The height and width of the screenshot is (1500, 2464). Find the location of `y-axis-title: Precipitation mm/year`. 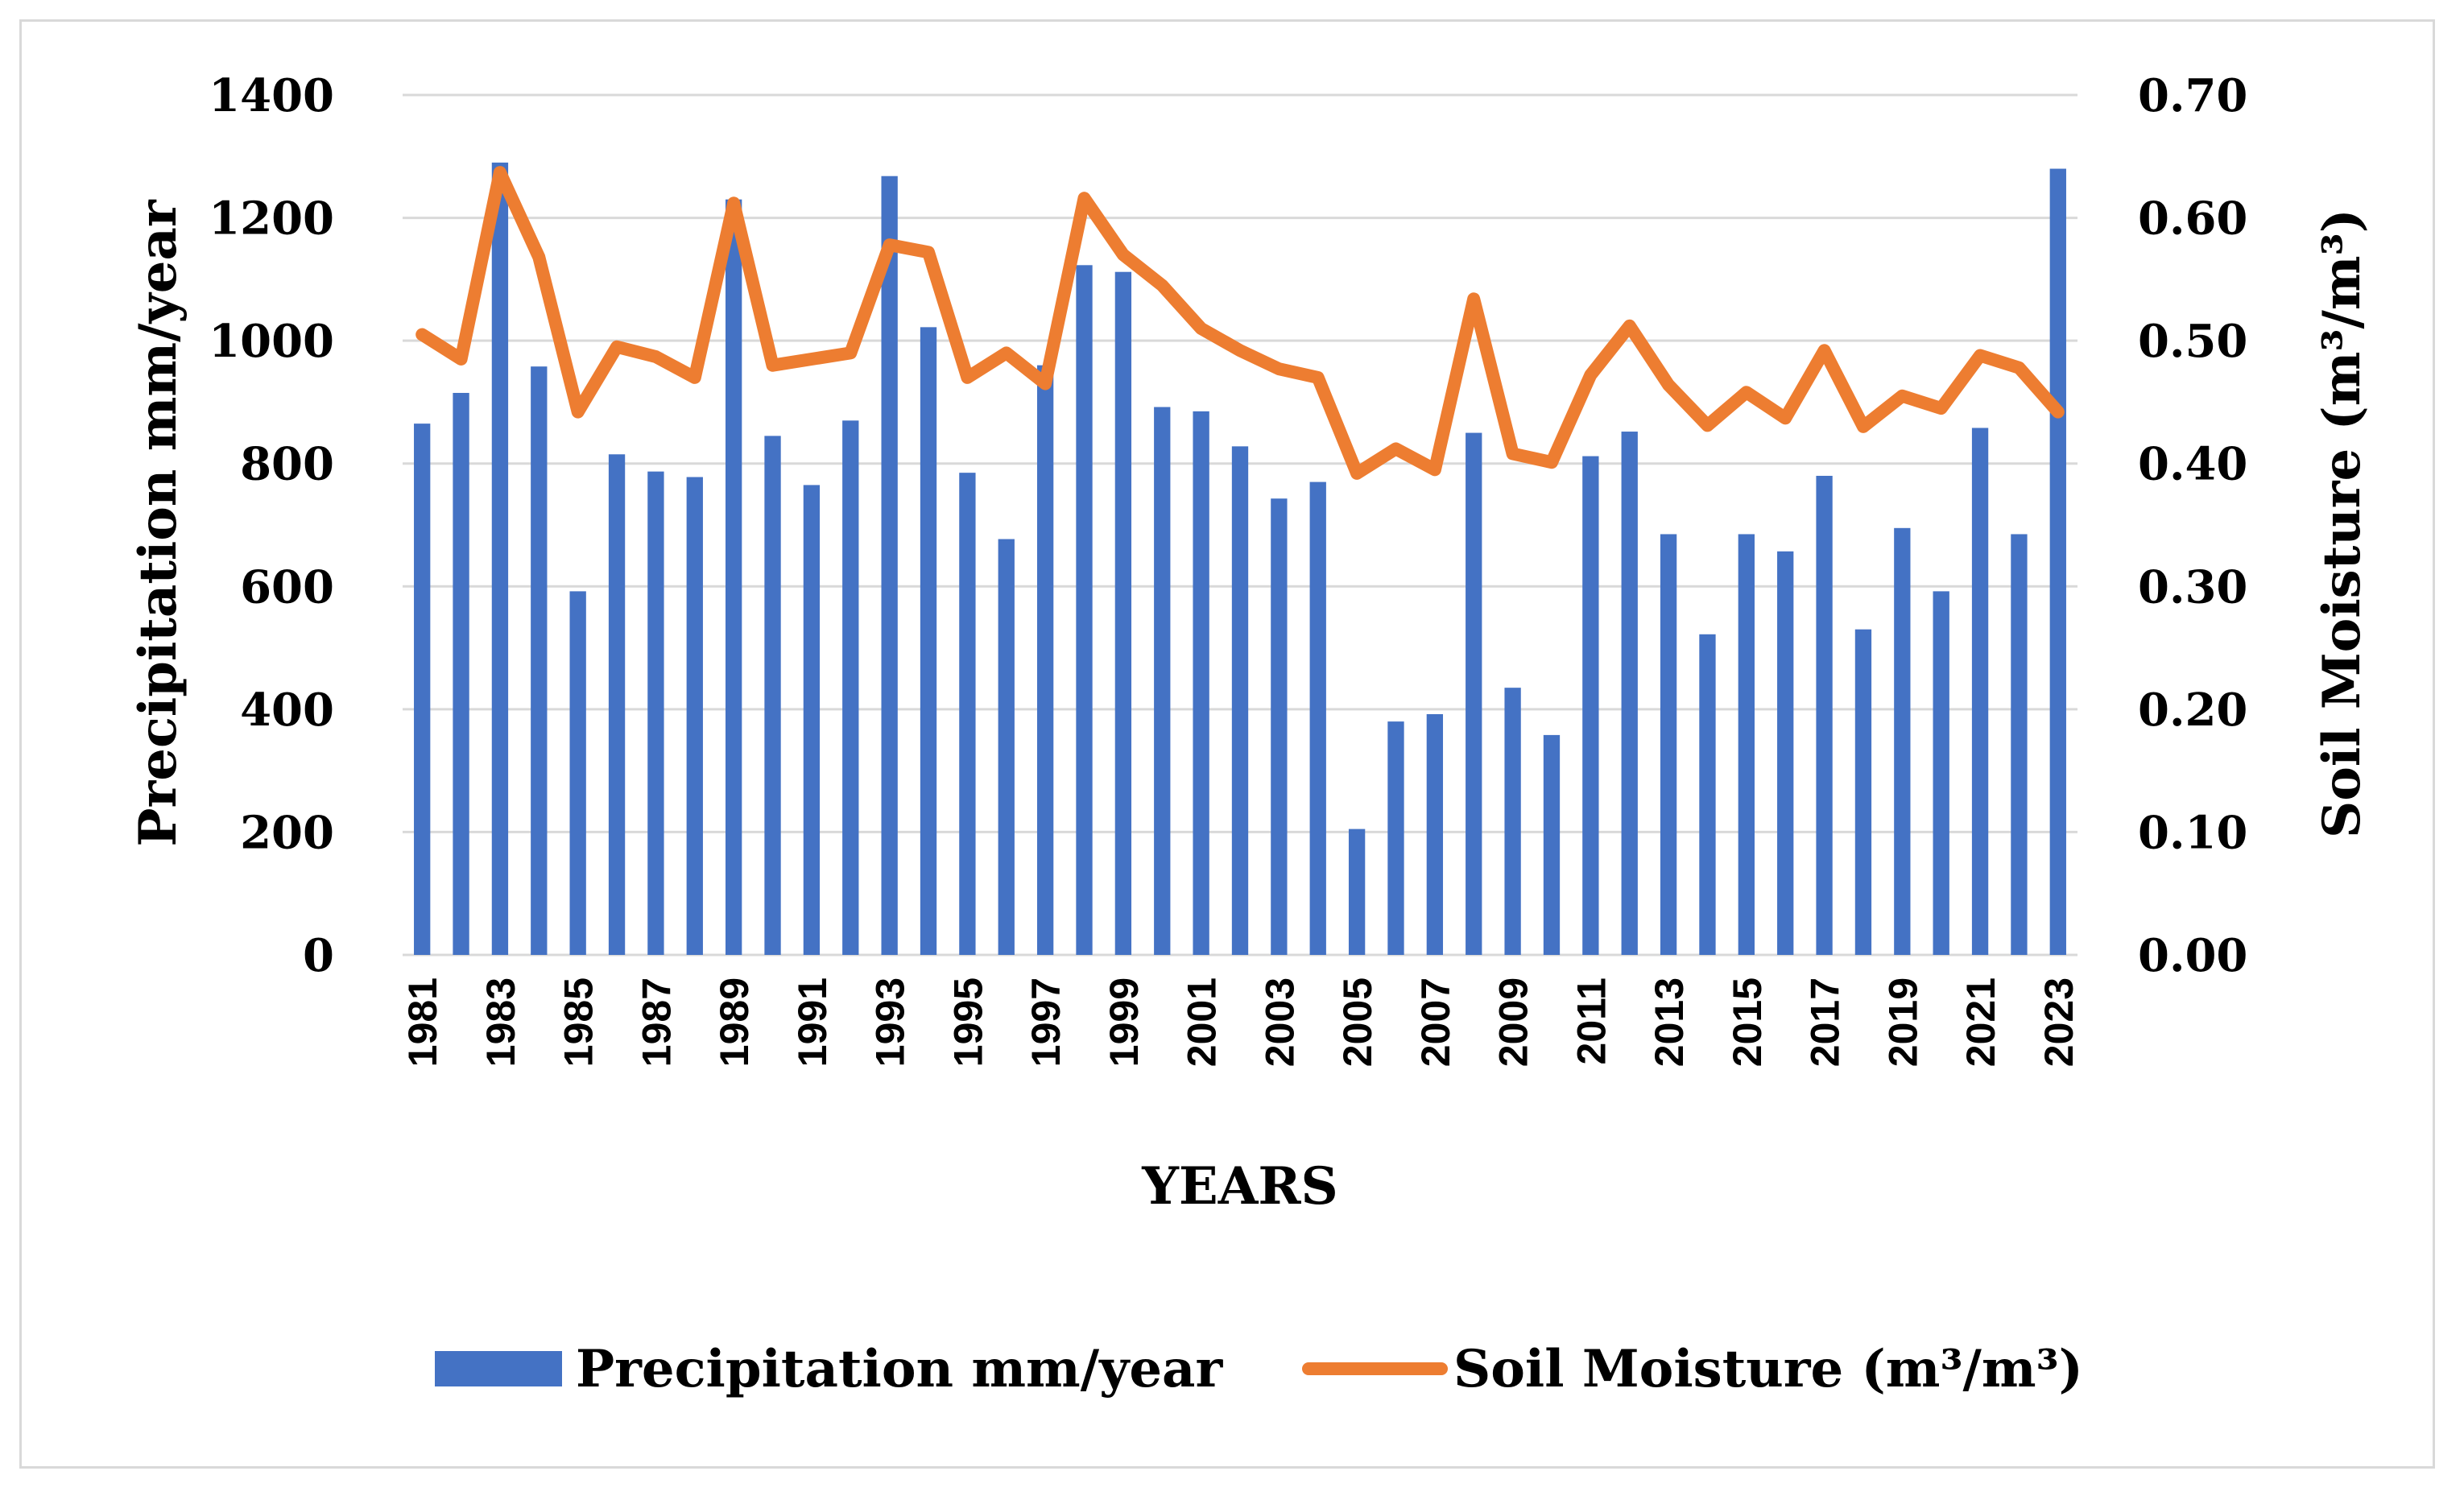

y-axis-title: Precipitation mm/year is located at coordinates (158, 523).